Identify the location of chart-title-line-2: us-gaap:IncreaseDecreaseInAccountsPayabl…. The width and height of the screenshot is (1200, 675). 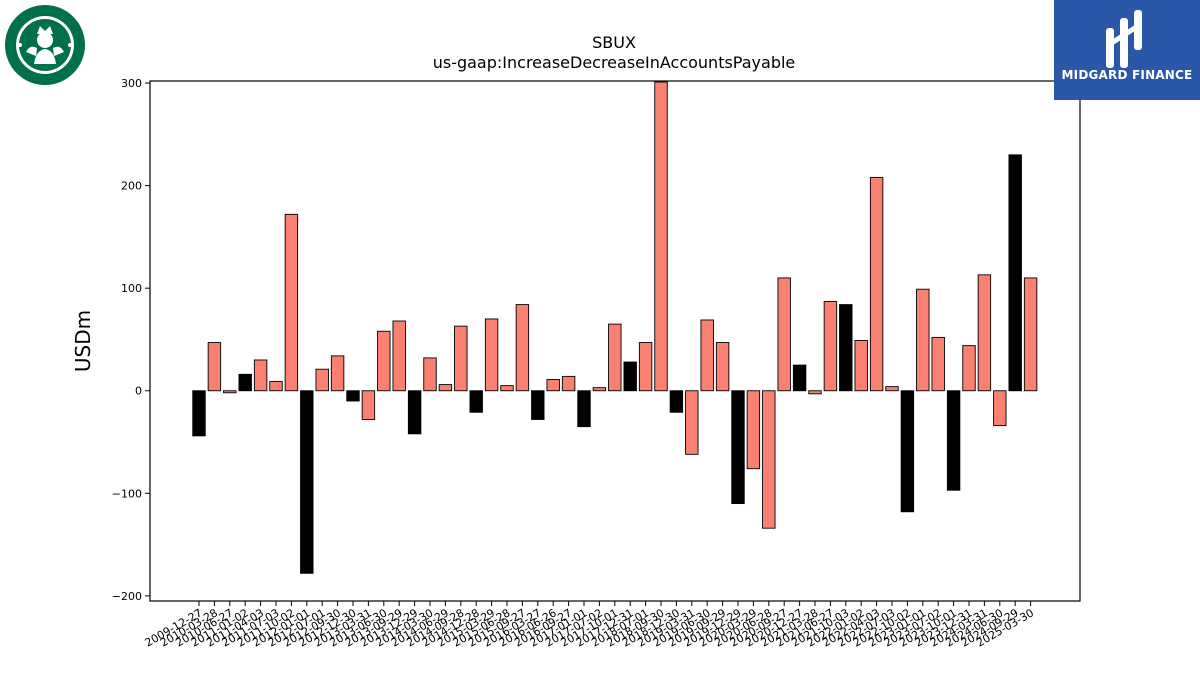
(614, 62).